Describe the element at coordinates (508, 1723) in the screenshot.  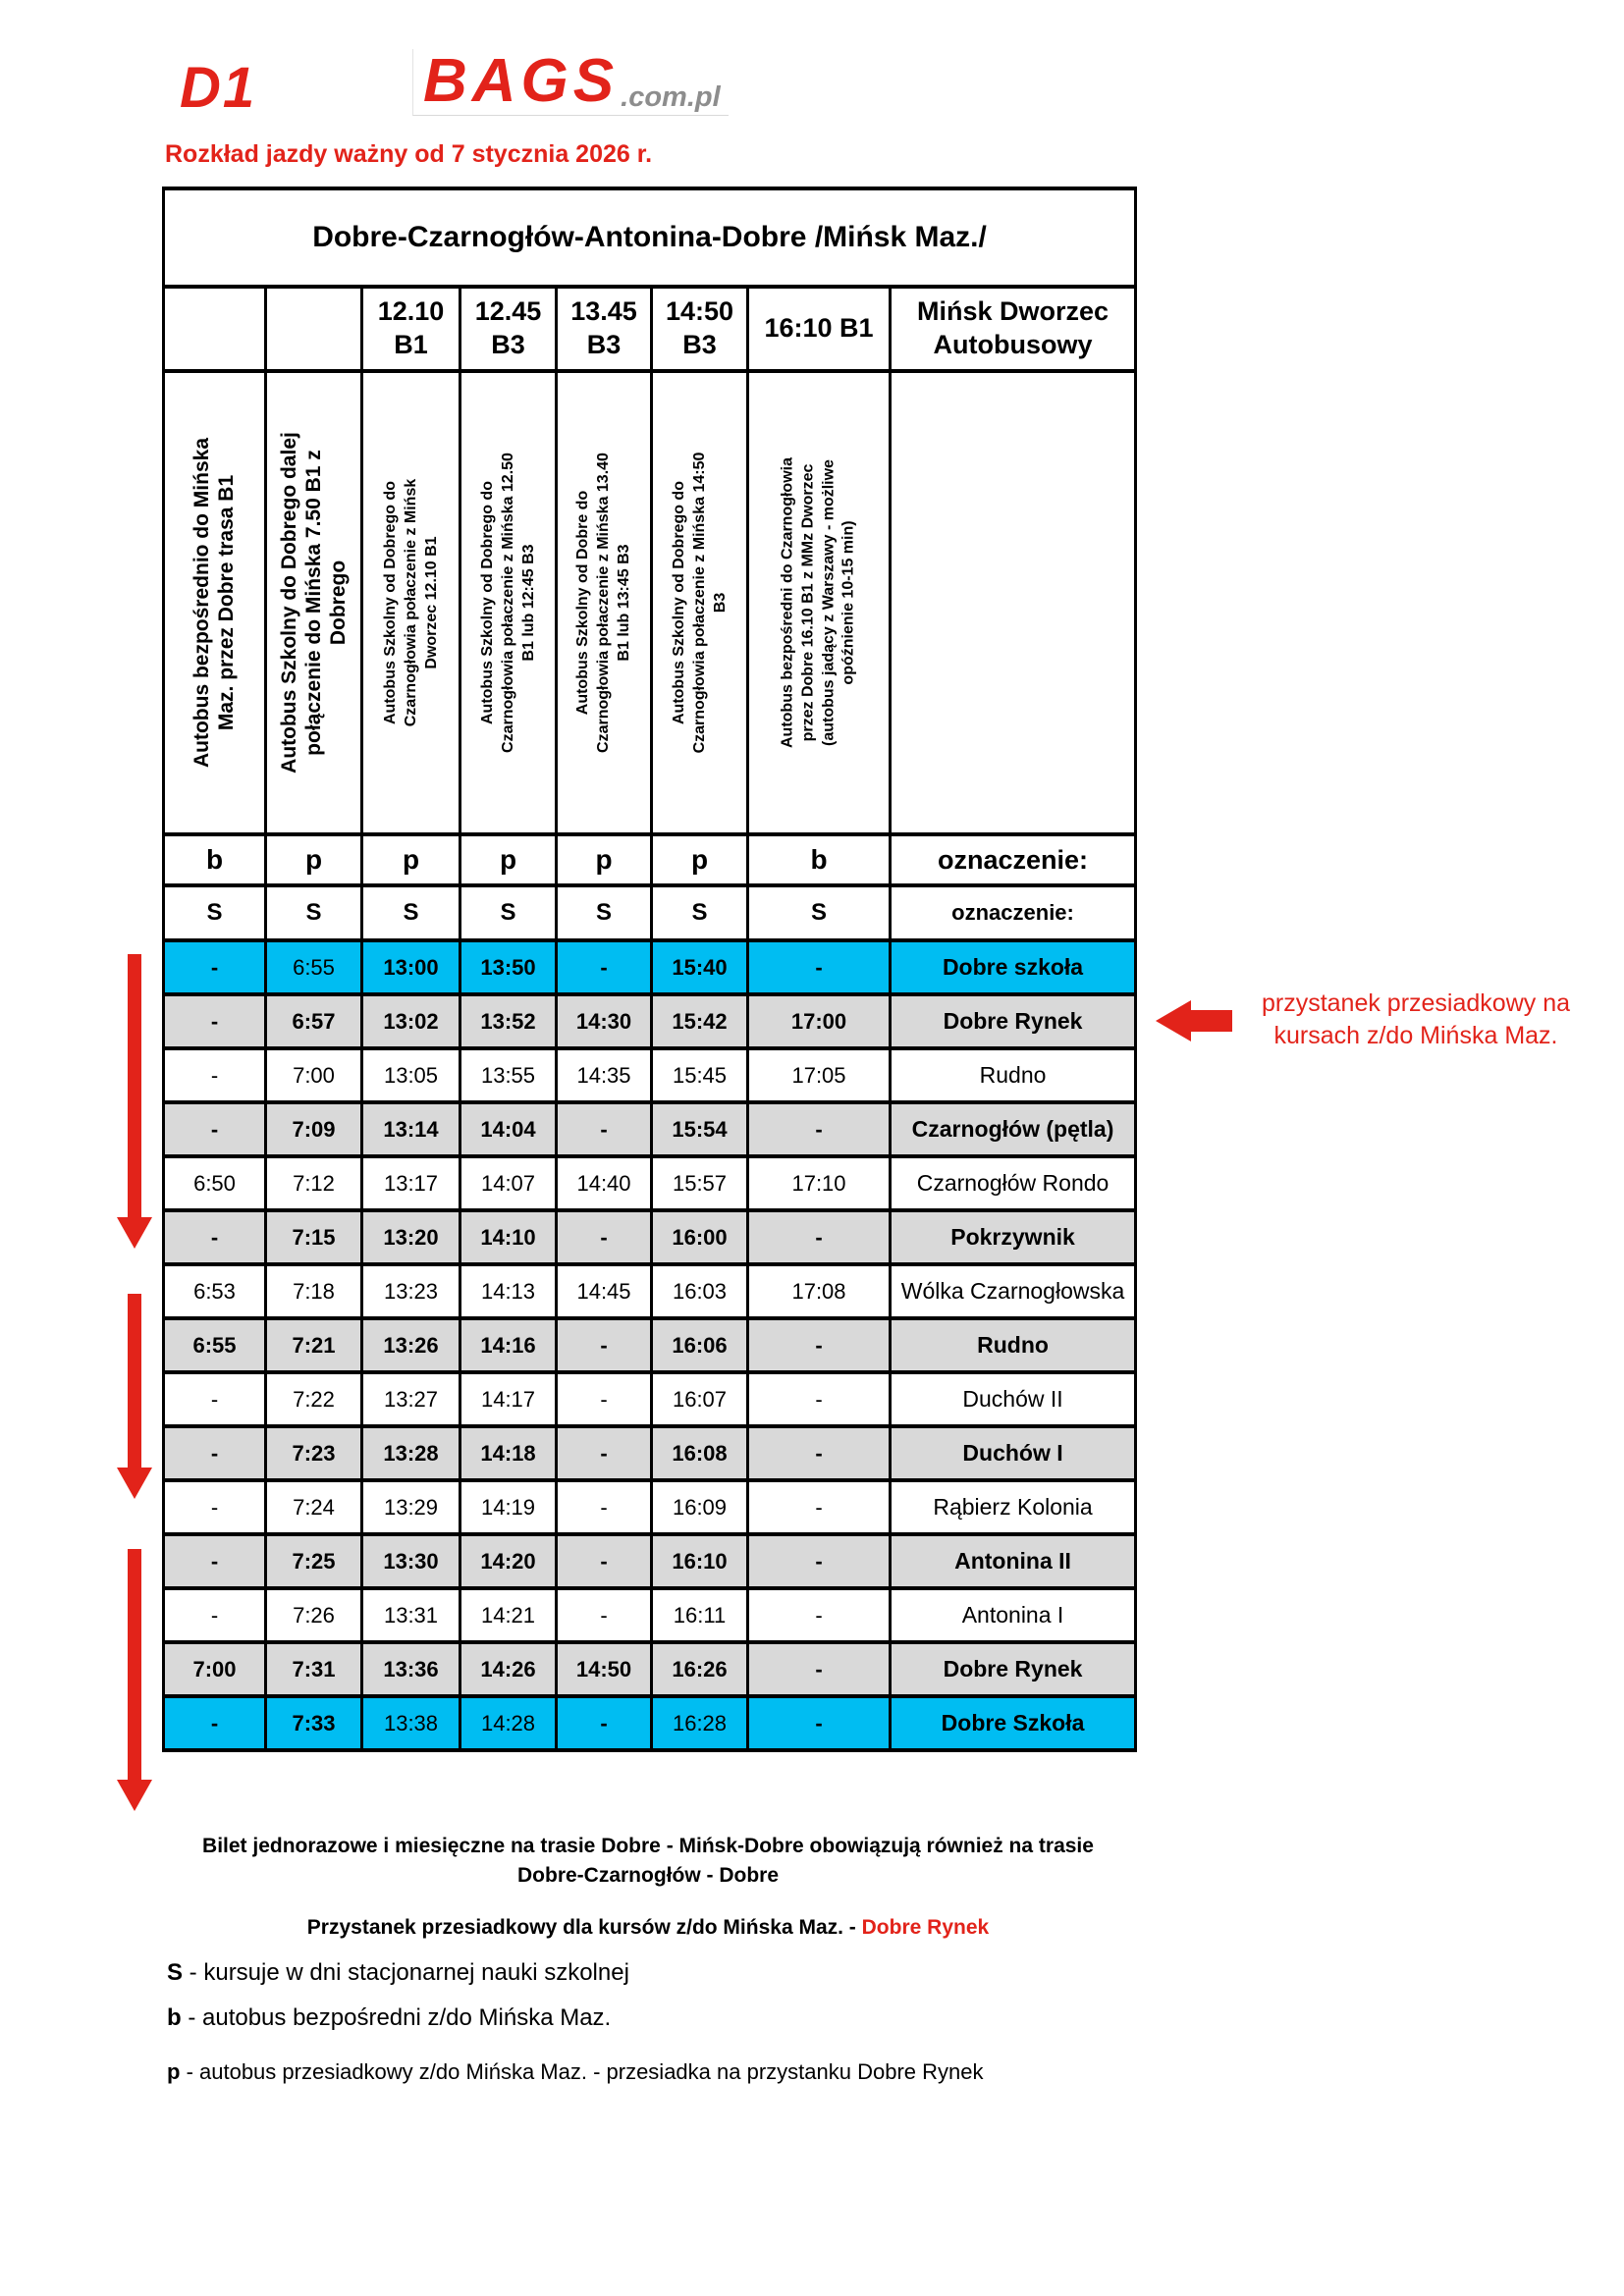
I see `time-cell: 14:28` at that location.